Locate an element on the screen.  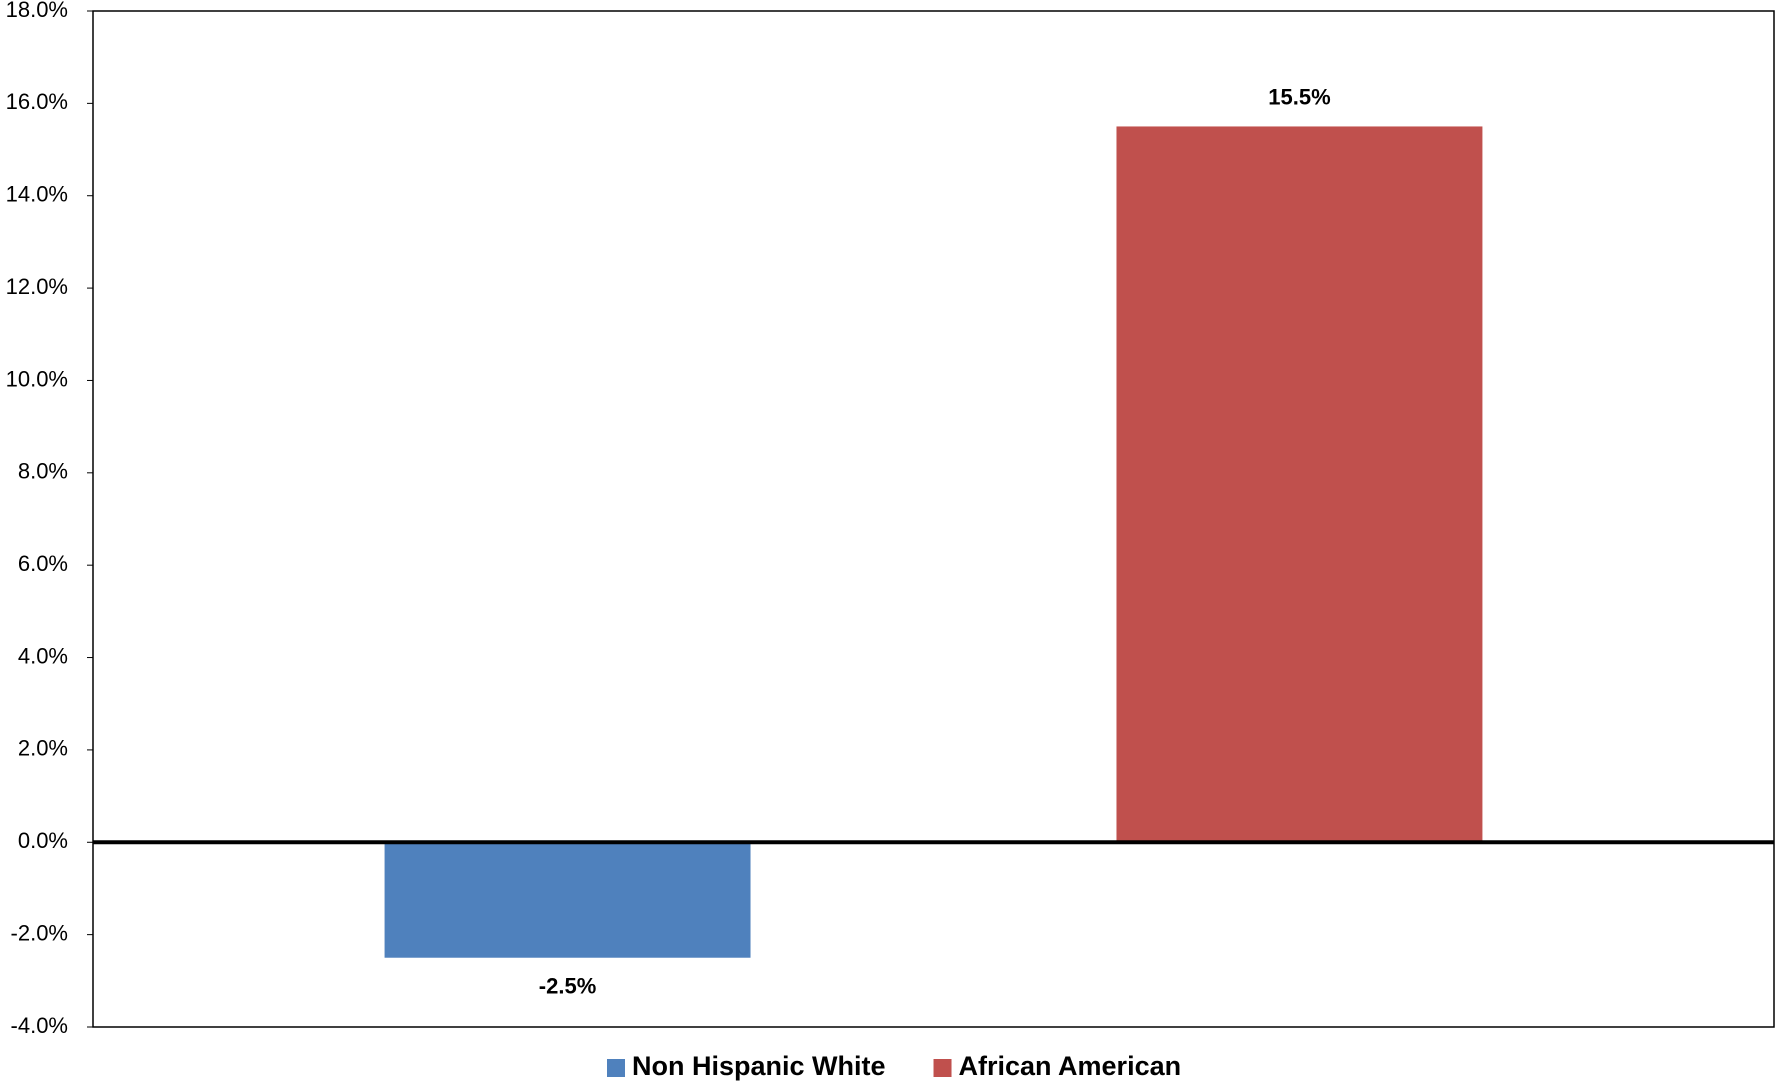
y-tick-label: 6.0% is located at coordinates (43, 563).